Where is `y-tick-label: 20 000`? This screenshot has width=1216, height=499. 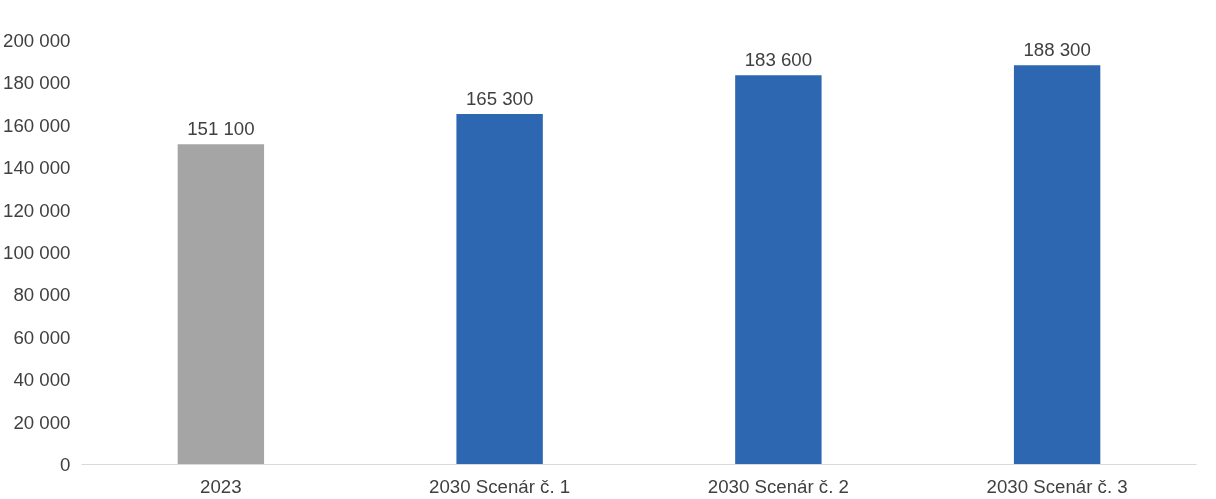
y-tick-label: 20 000 is located at coordinates (42, 422).